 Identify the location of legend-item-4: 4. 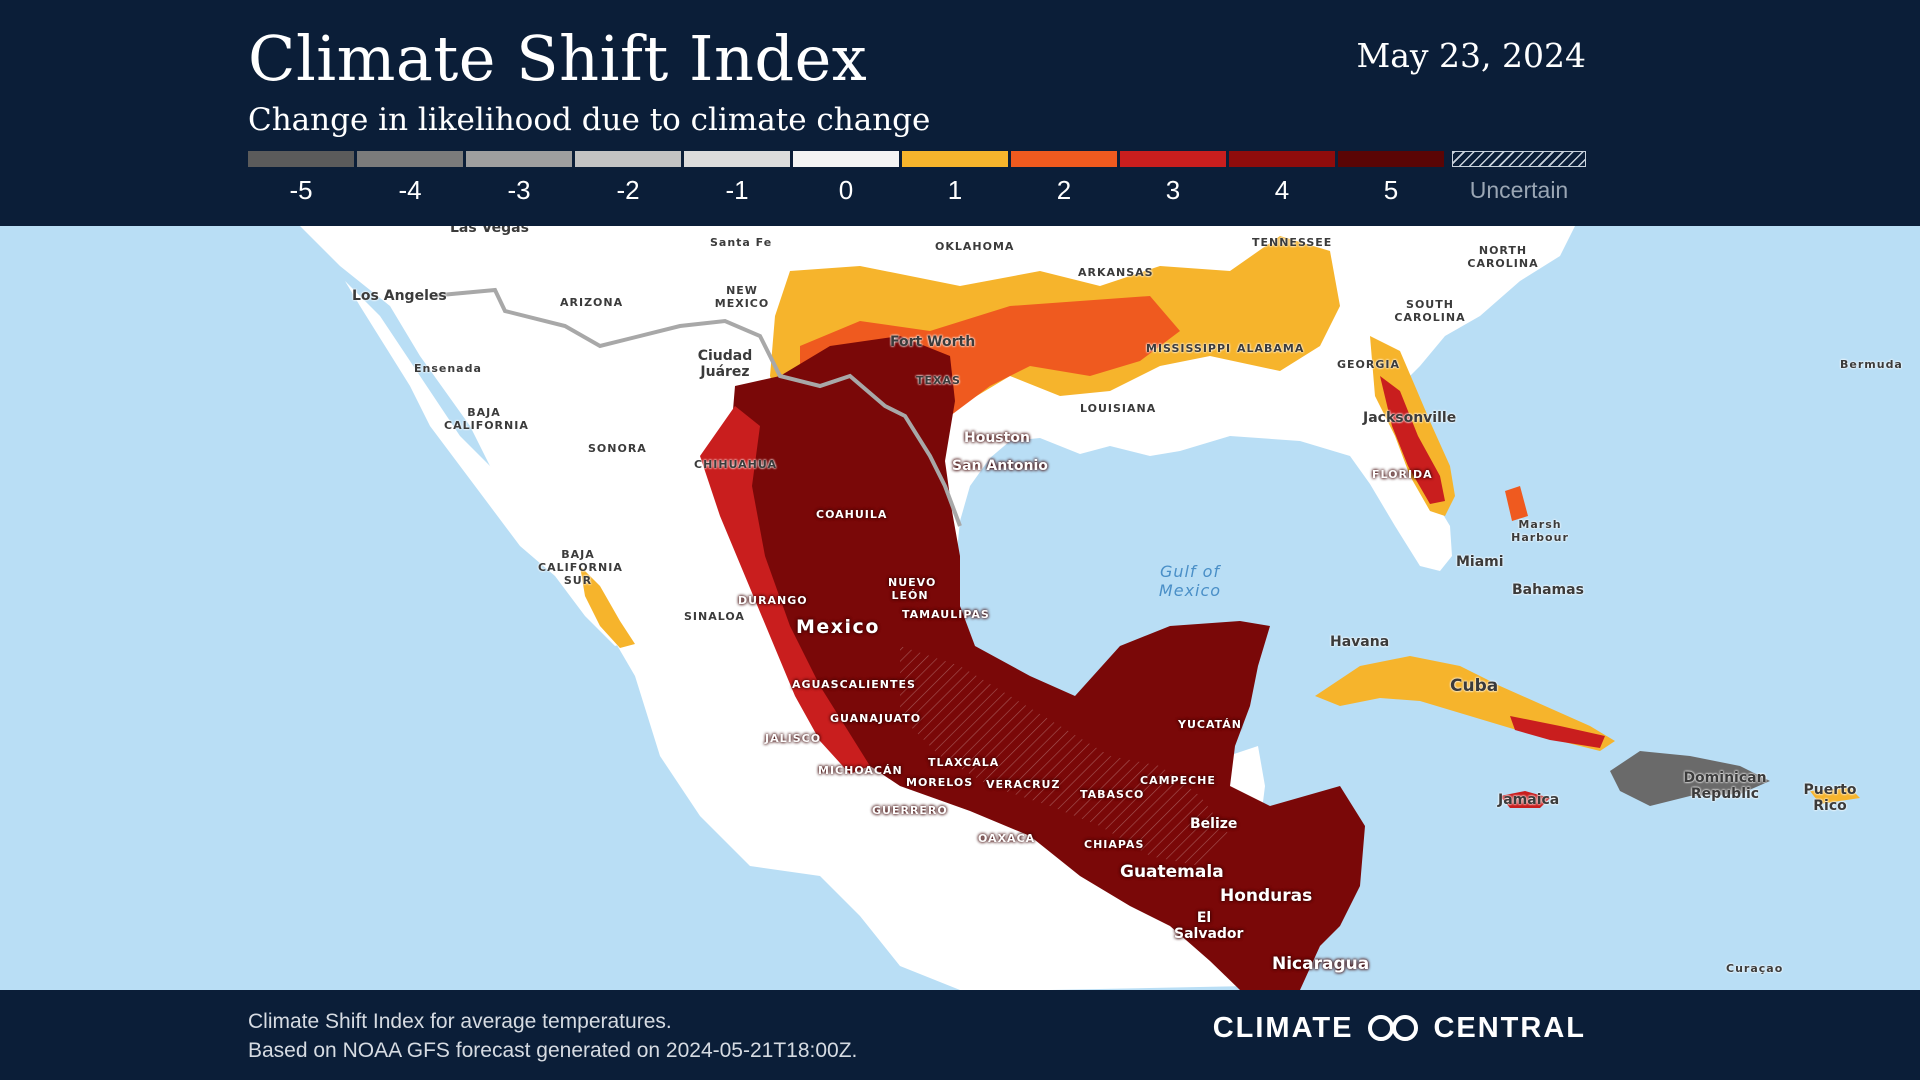
(1282, 181).